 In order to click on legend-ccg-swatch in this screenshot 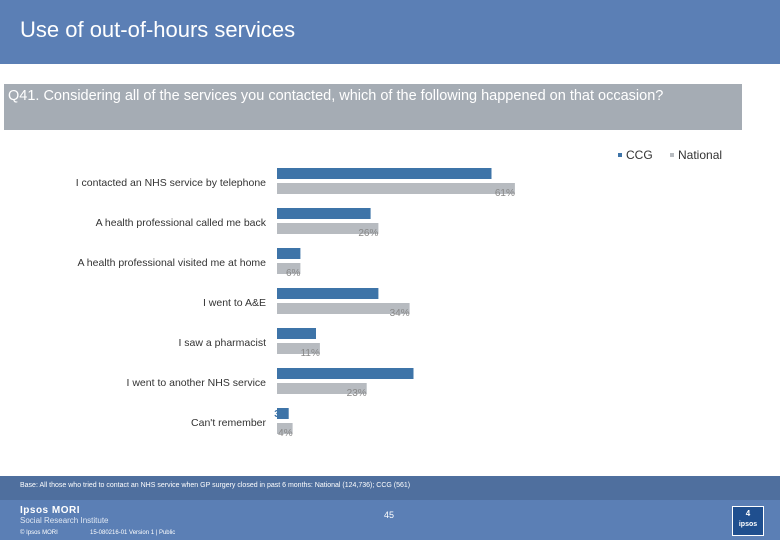, I will do `click(620, 155)`.